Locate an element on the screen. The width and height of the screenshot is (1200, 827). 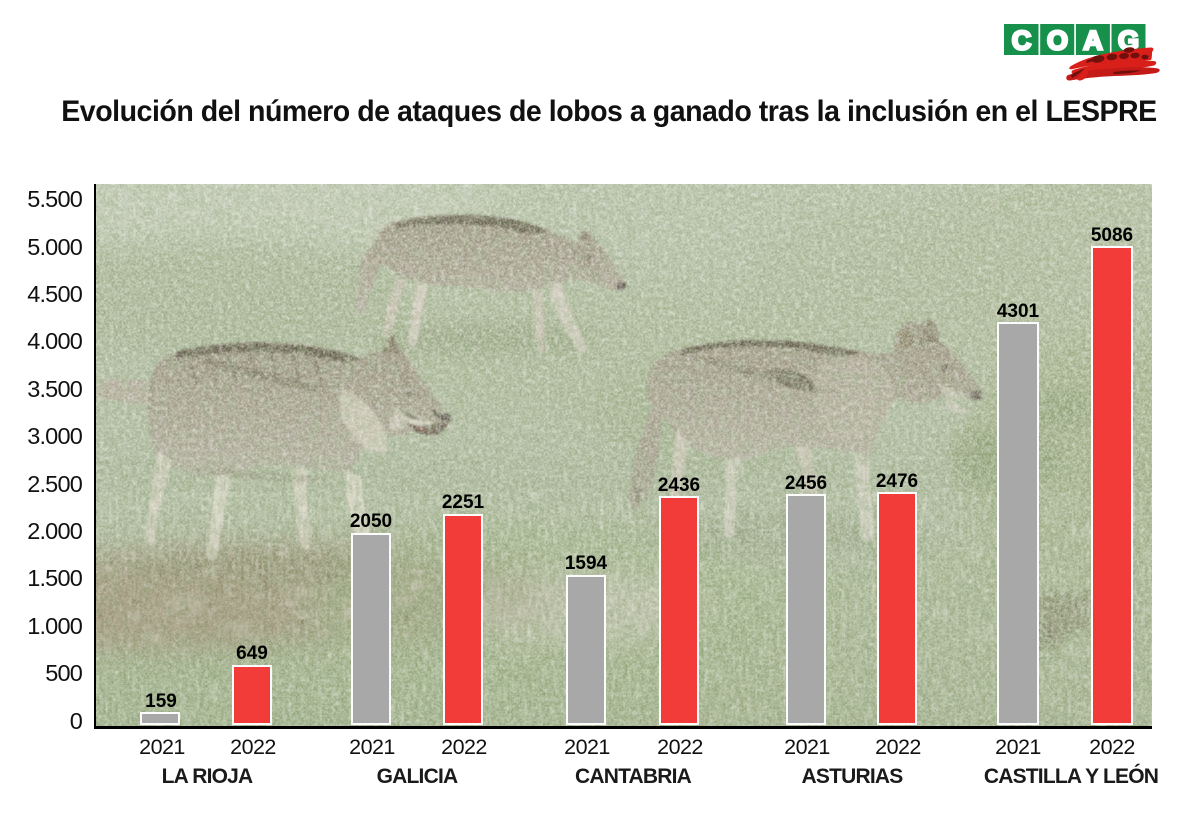
svg-text: A is located at coordinates (1093, 41).